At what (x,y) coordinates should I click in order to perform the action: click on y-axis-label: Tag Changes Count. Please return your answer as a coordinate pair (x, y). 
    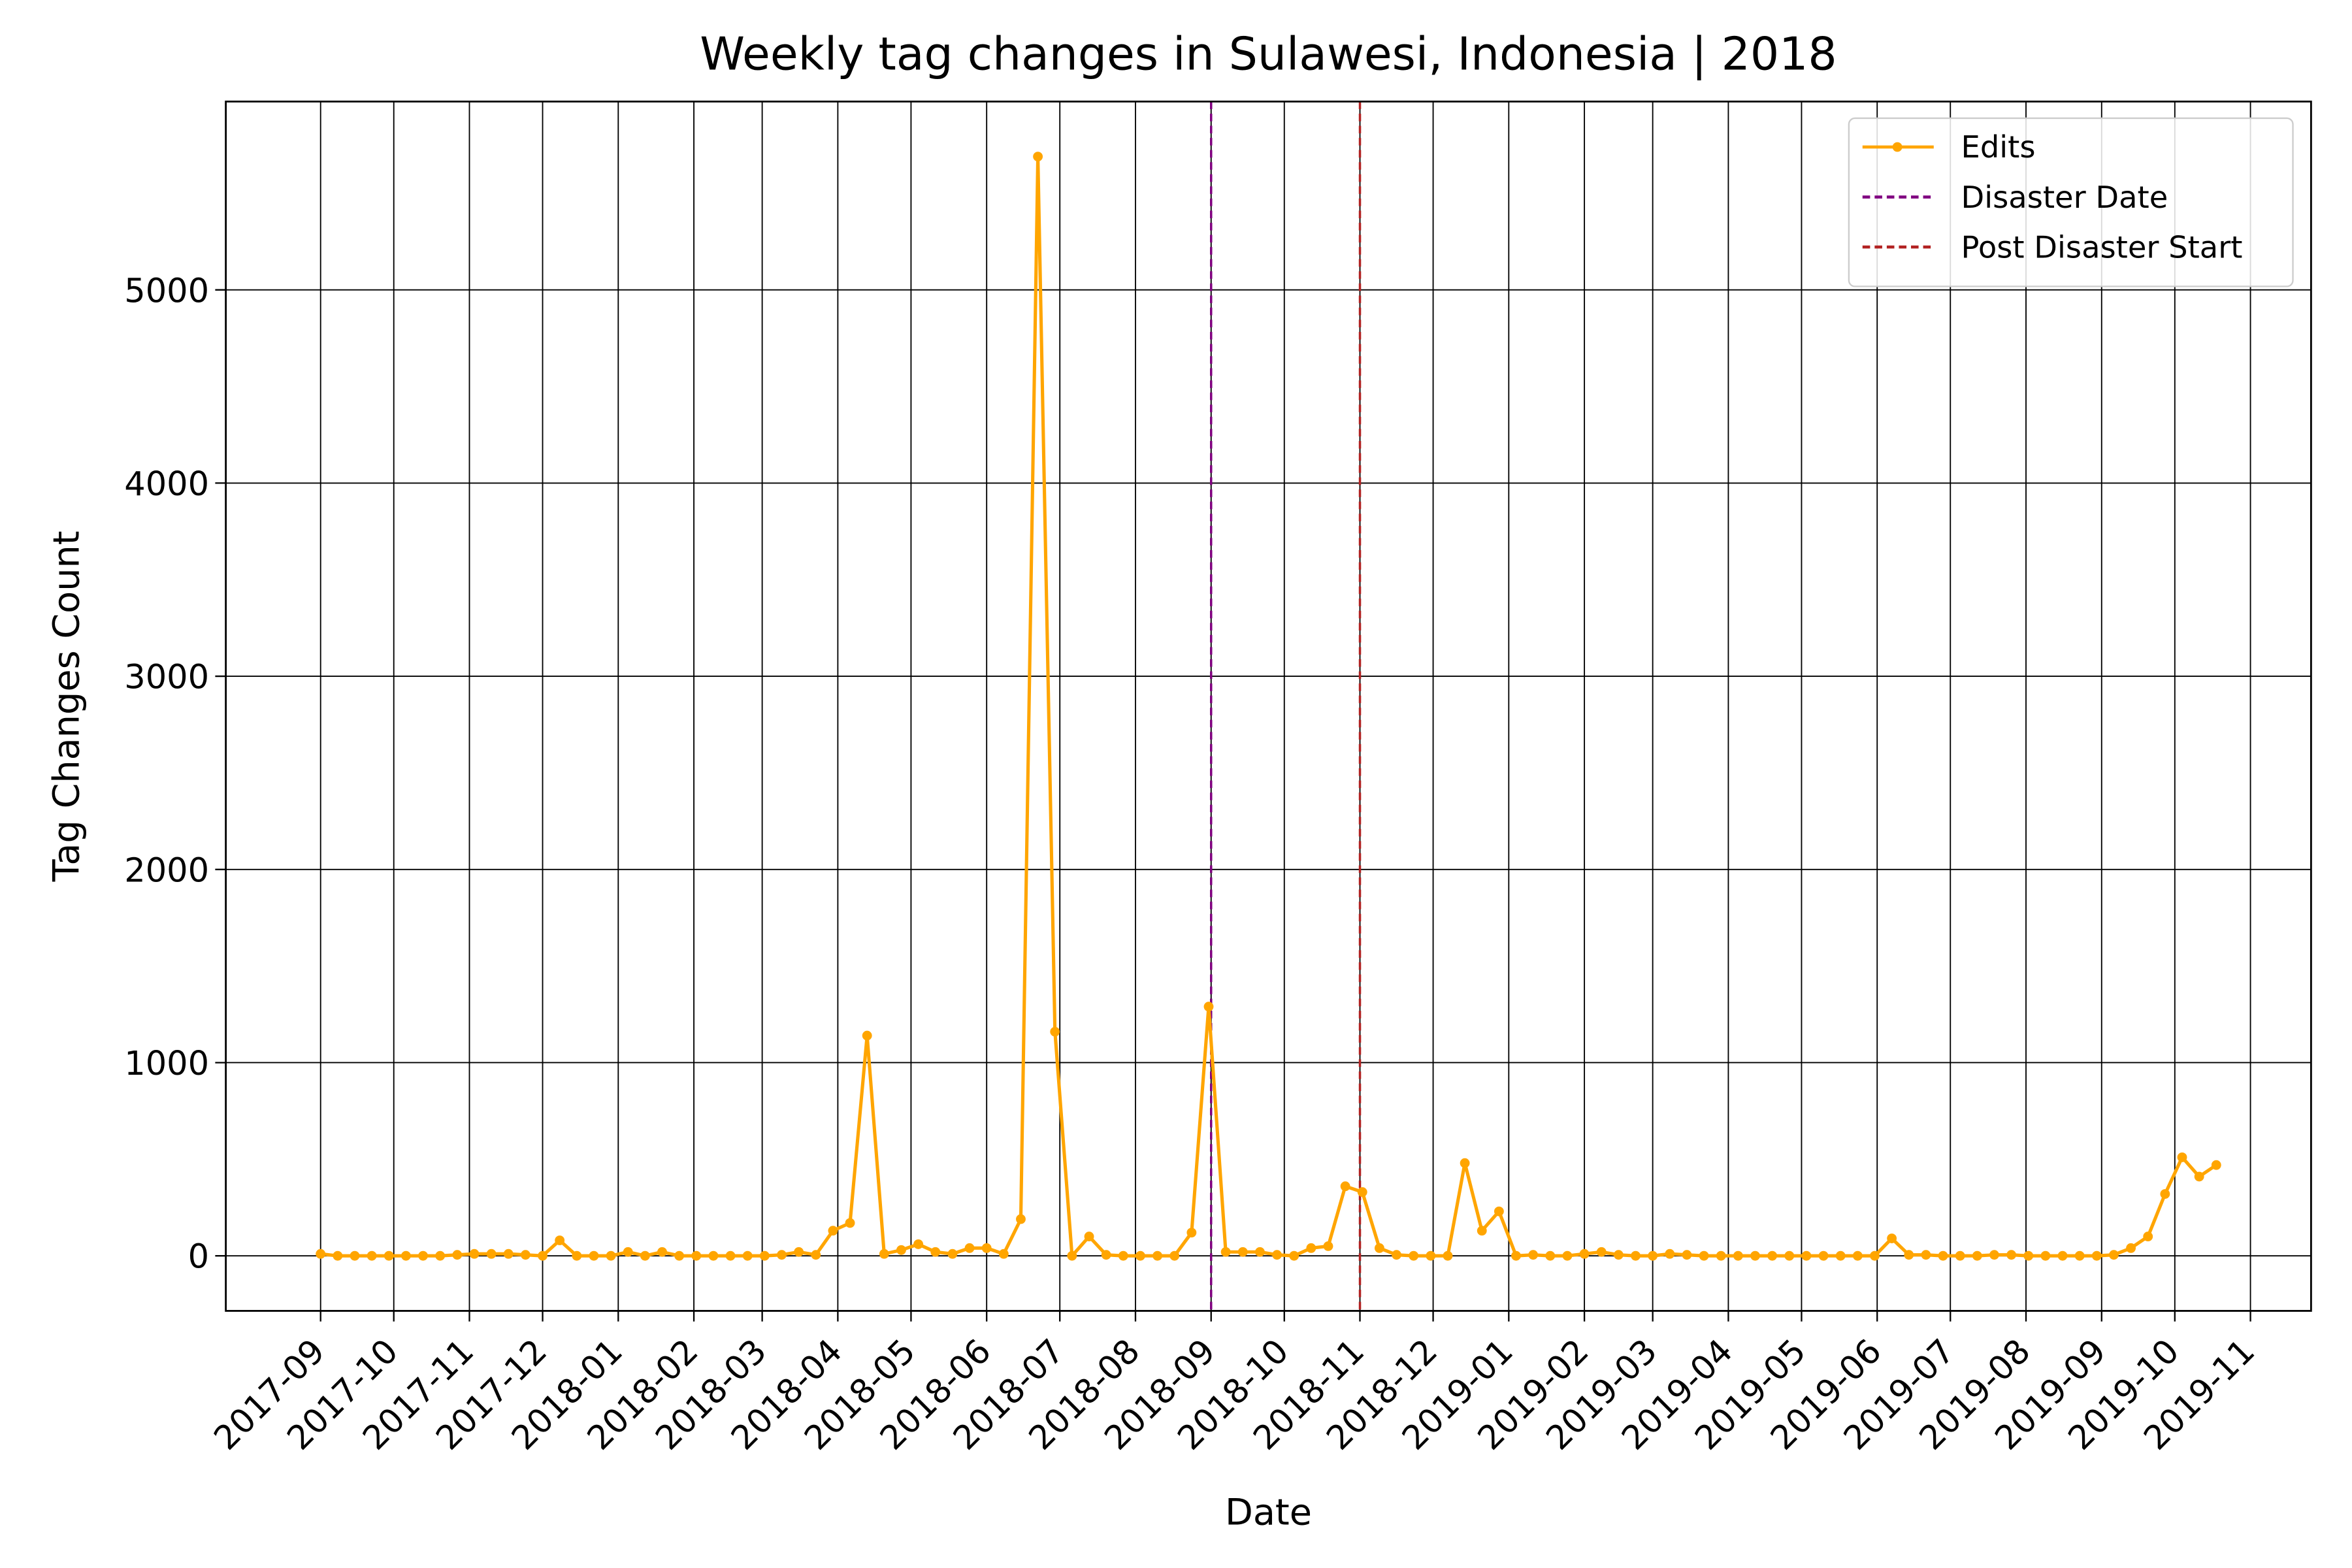
    Looking at the image, I should click on (67, 706).